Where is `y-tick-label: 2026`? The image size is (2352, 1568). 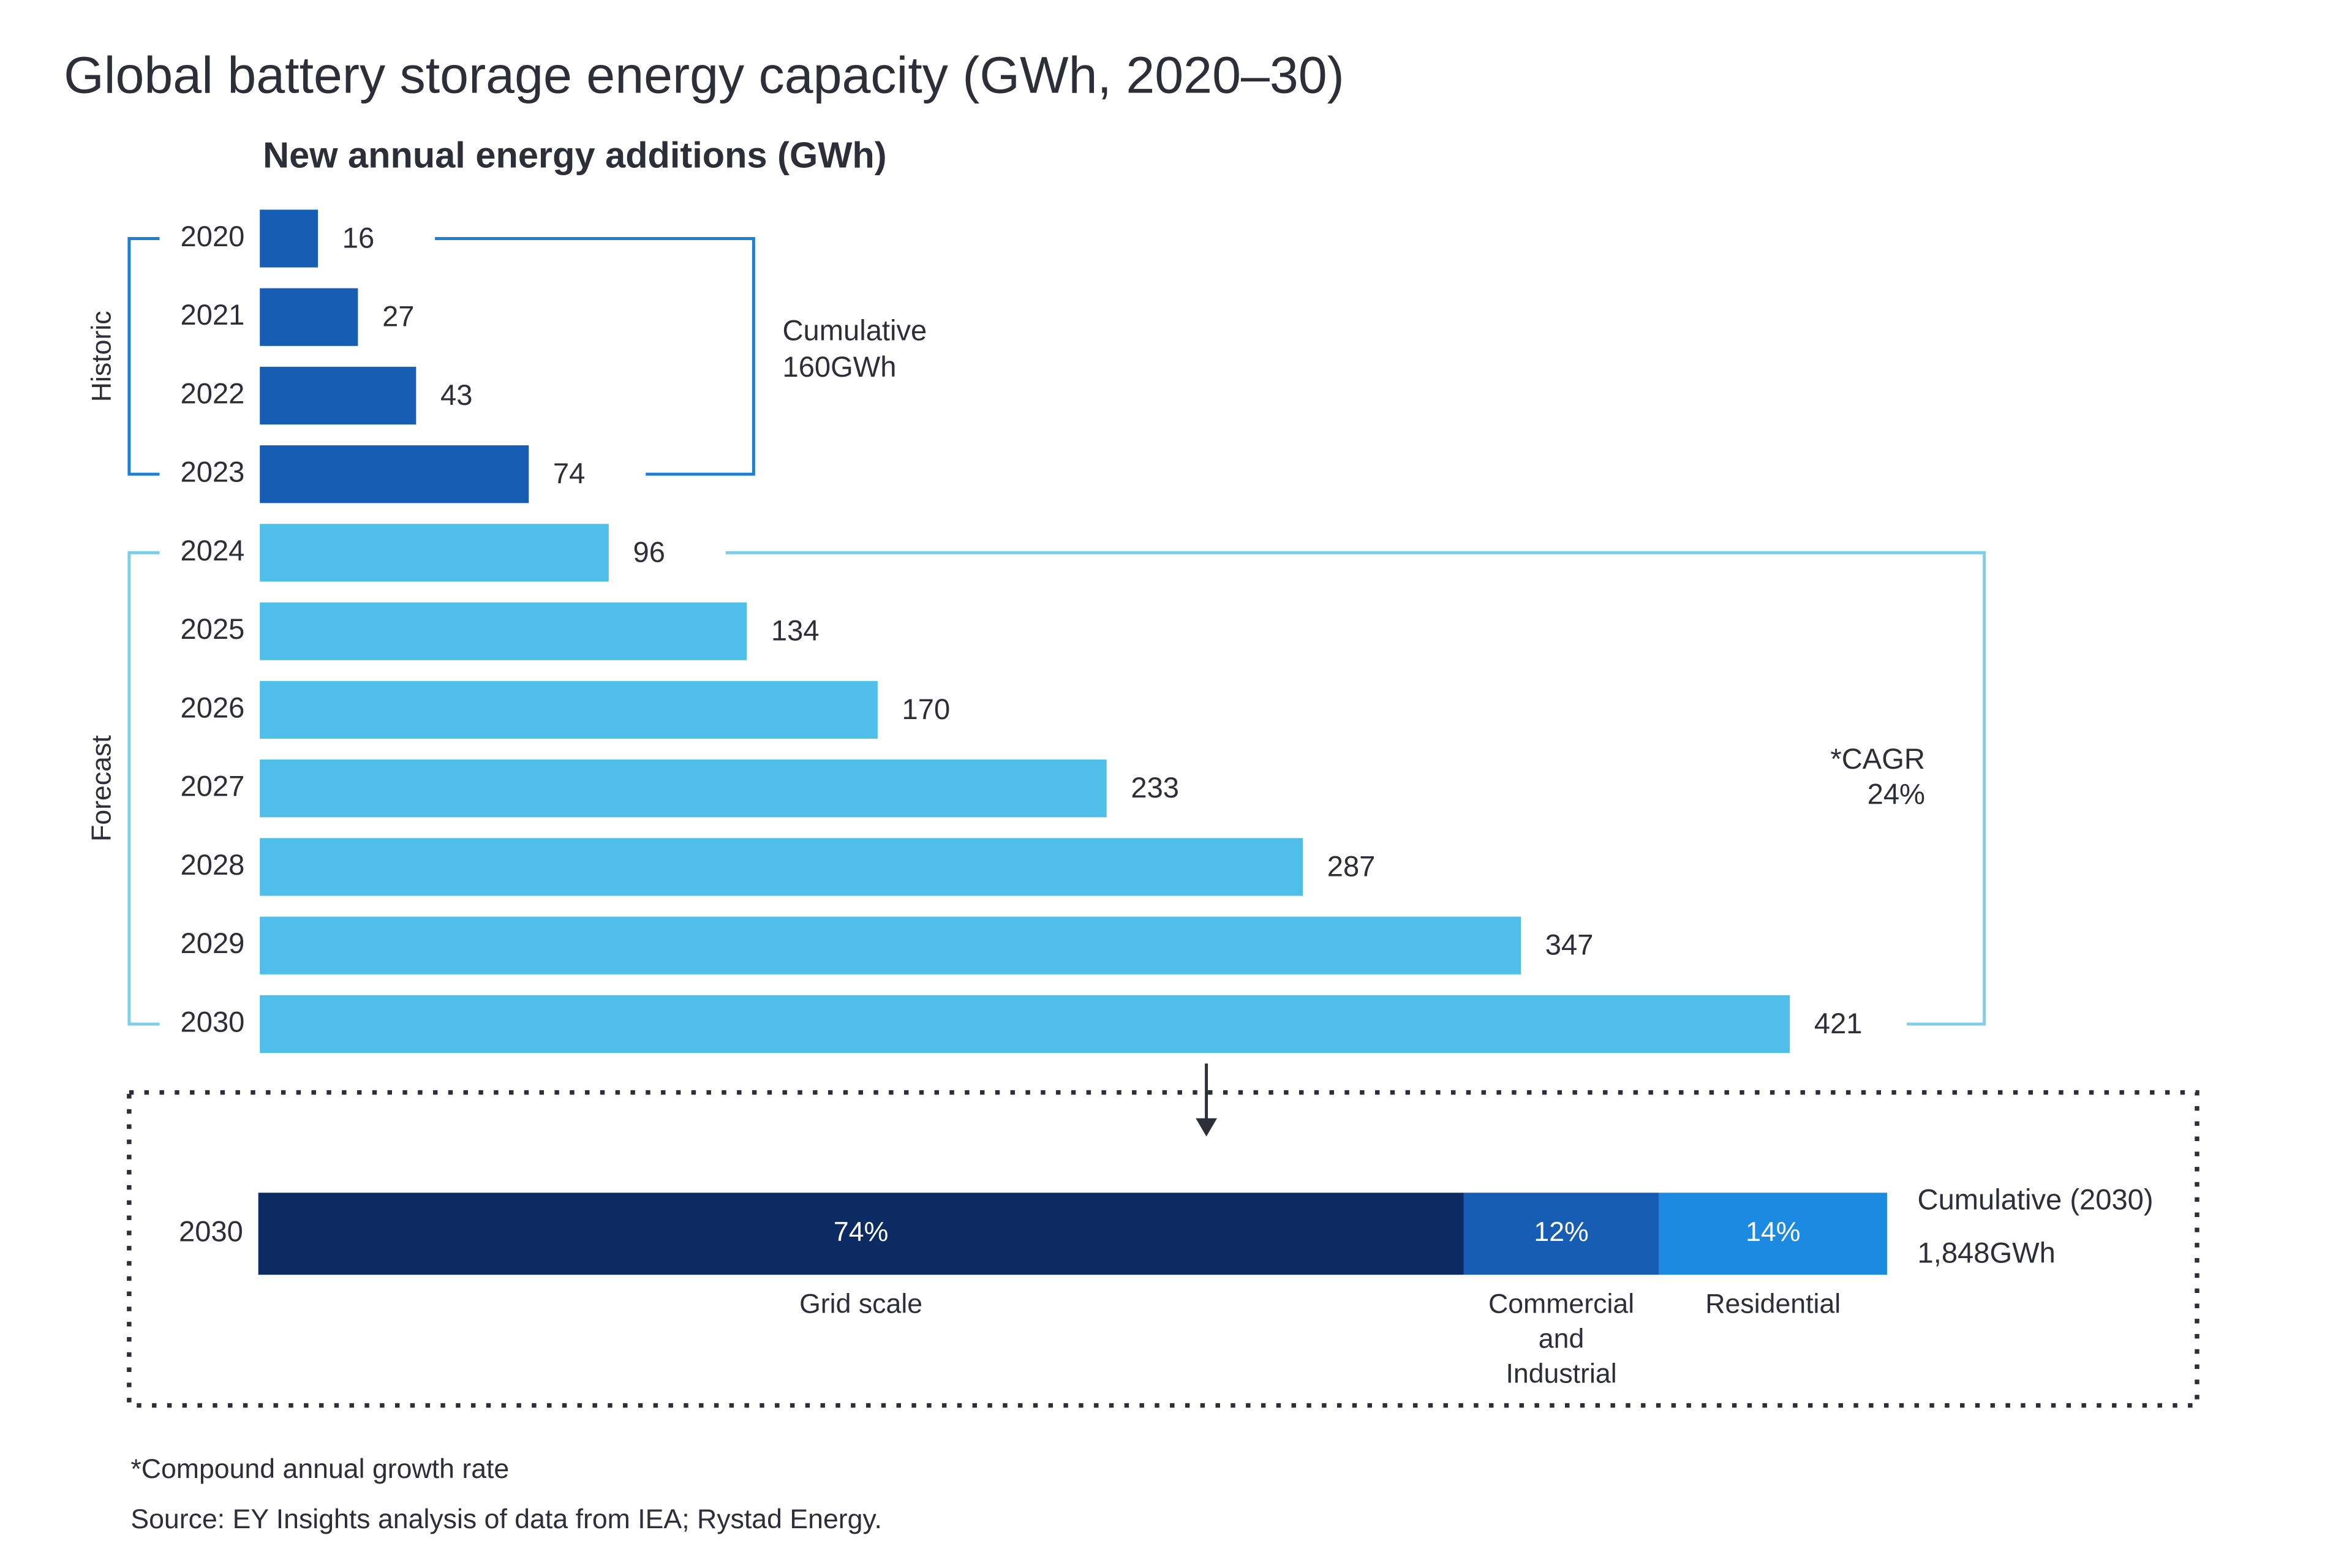 y-tick-label: 2026 is located at coordinates (213, 707).